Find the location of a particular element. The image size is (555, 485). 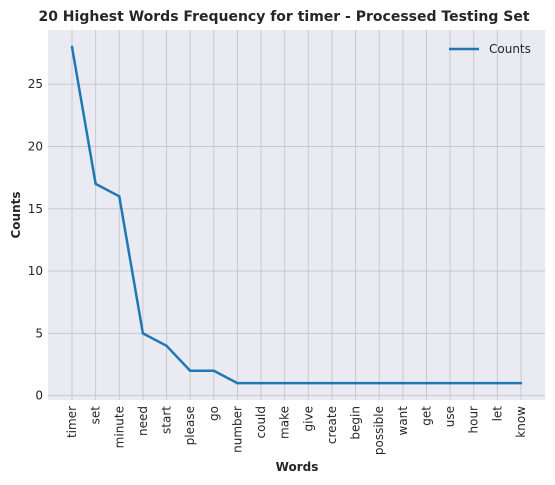

x-tick-label: could is located at coordinates (261, 422).